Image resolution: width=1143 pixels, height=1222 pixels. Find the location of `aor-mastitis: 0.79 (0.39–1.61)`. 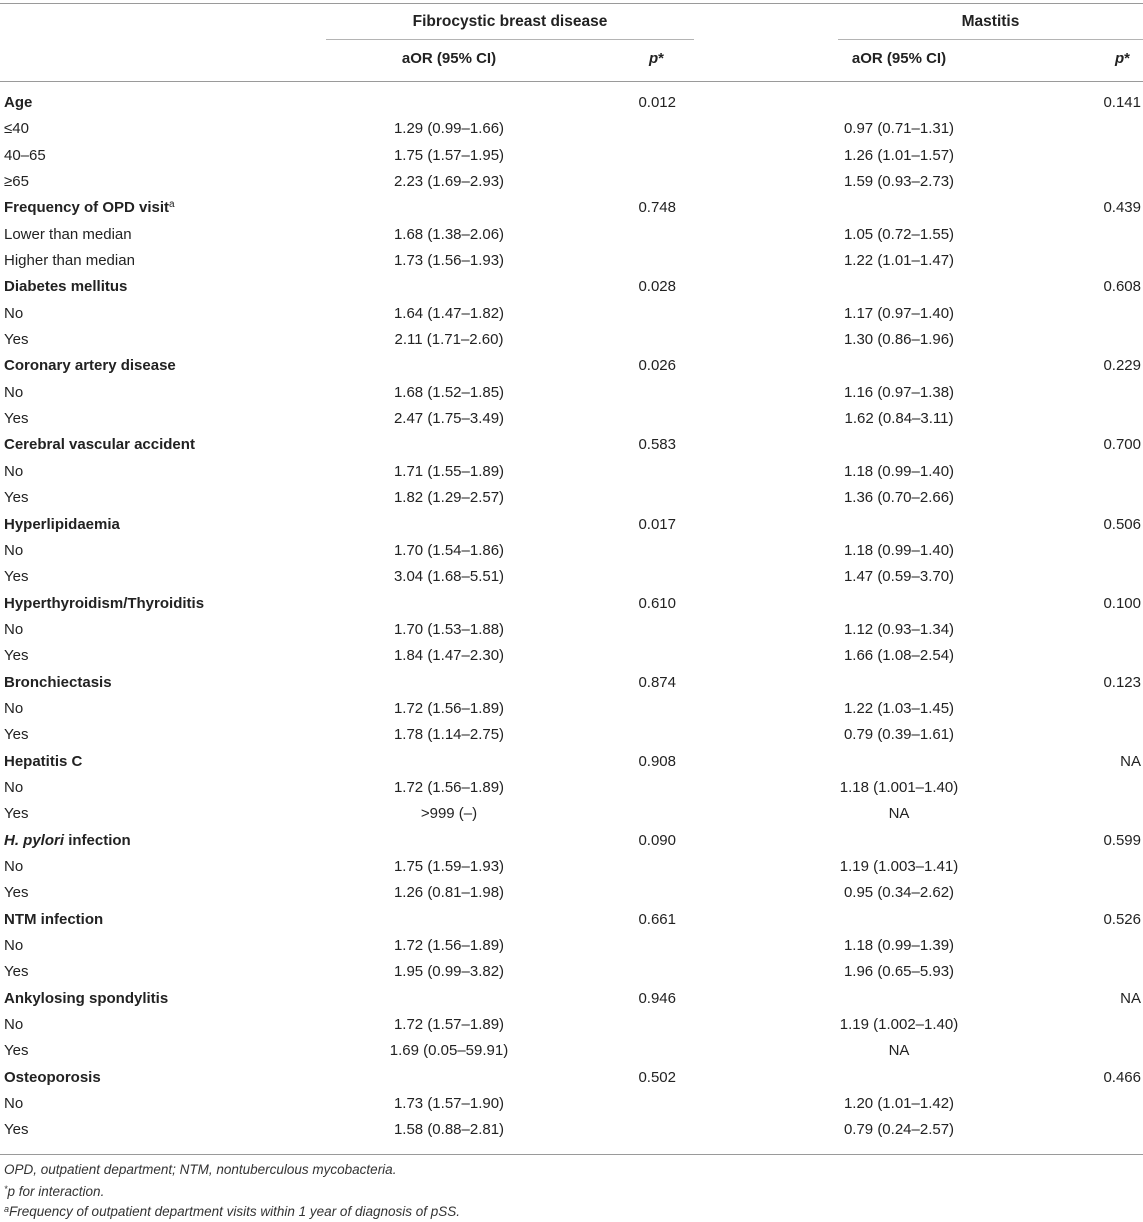

aor-mastitis: 0.79 (0.39–1.61) is located at coordinates (899, 735).